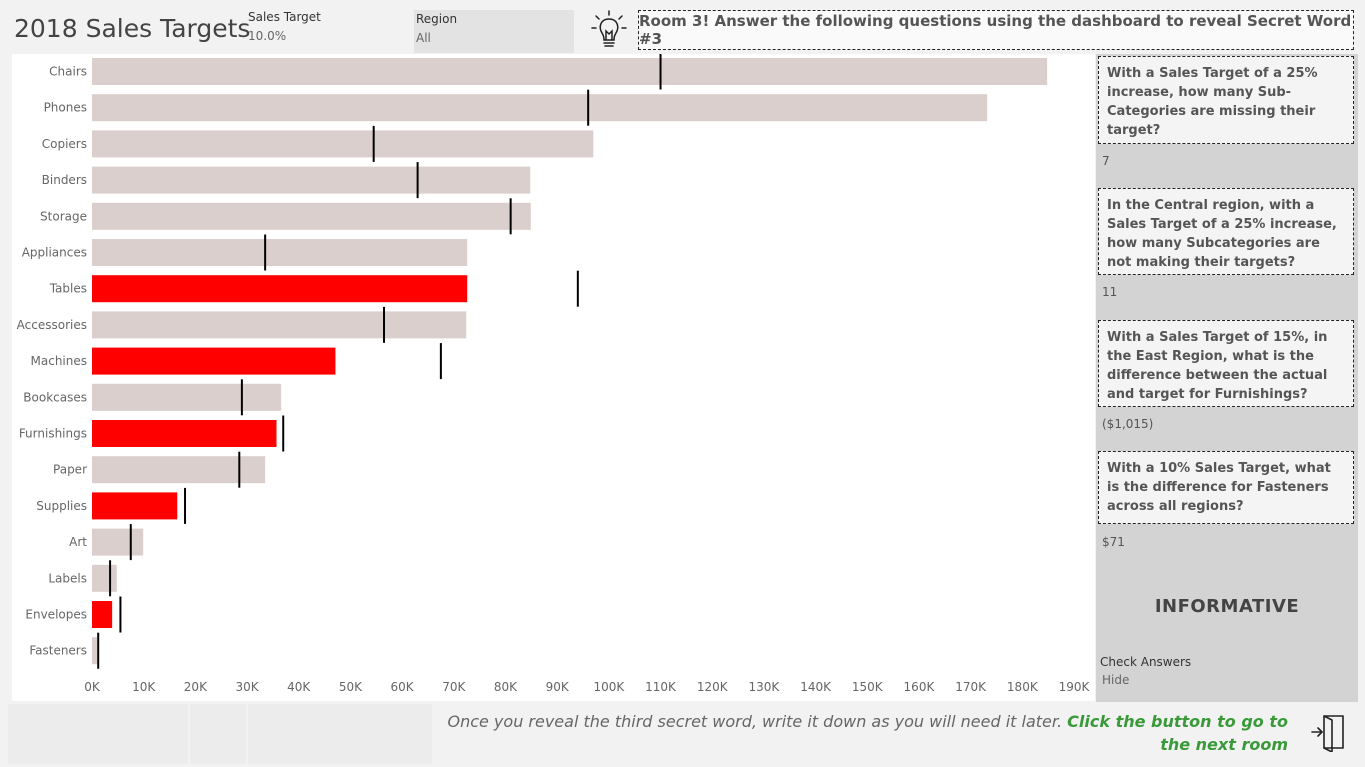 This screenshot has width=1365, height=767. I want to click on x-tick-label: 40K, so click(299, 687).